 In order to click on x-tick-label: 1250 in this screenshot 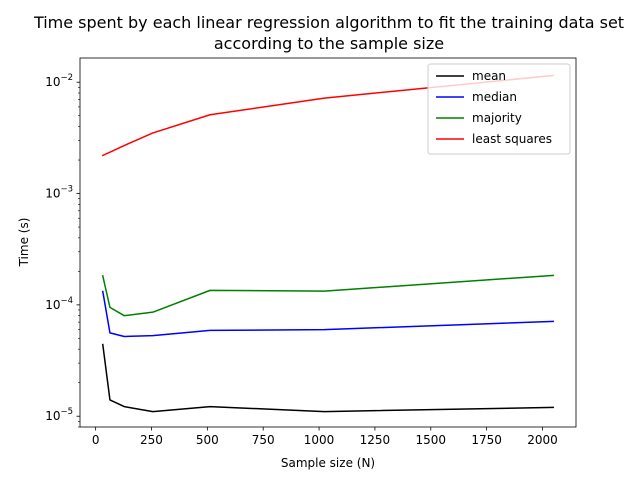, I will do `click(375, 440)`.